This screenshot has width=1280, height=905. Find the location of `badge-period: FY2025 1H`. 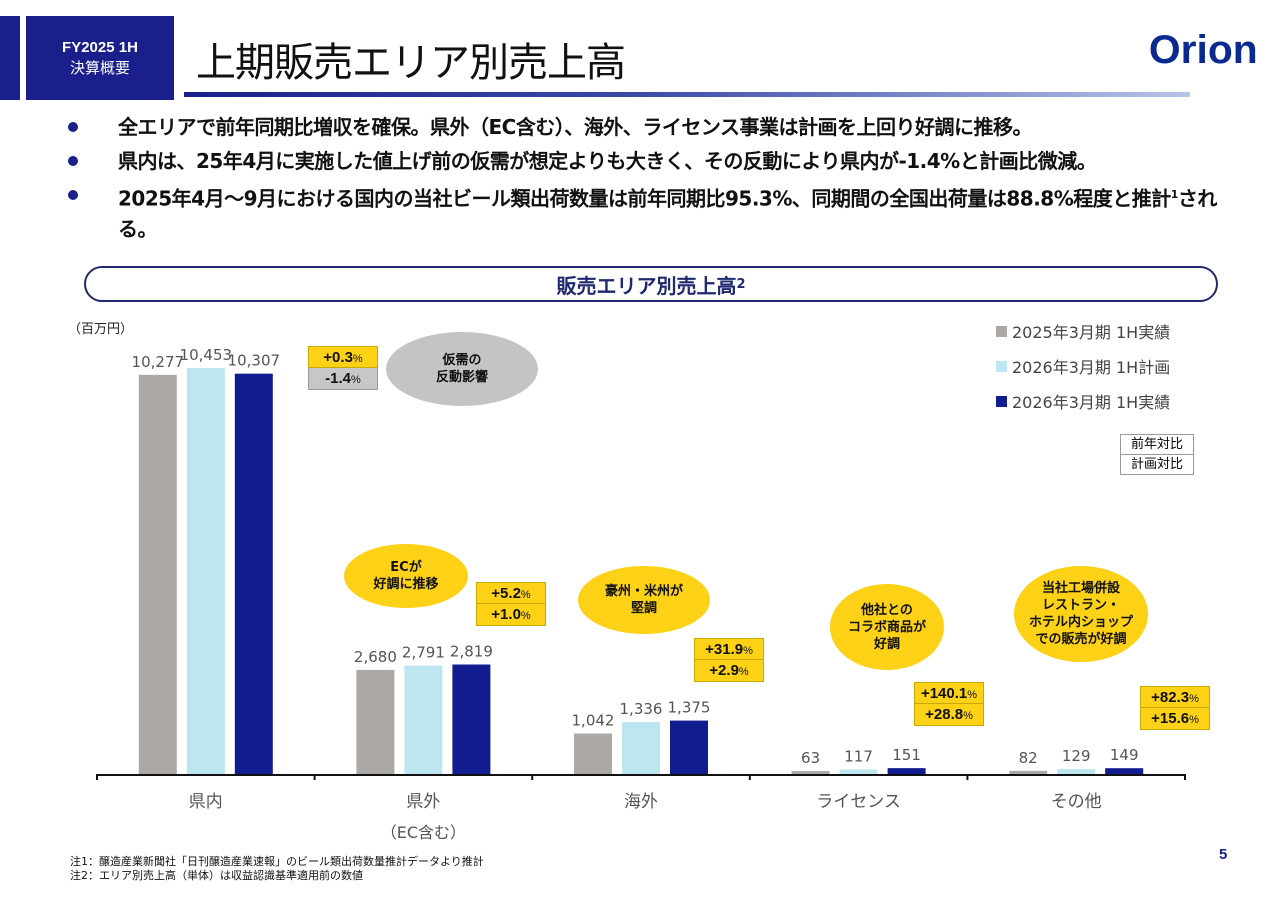

badge-period: FY2025 1H is located at coordinates (100, 47).